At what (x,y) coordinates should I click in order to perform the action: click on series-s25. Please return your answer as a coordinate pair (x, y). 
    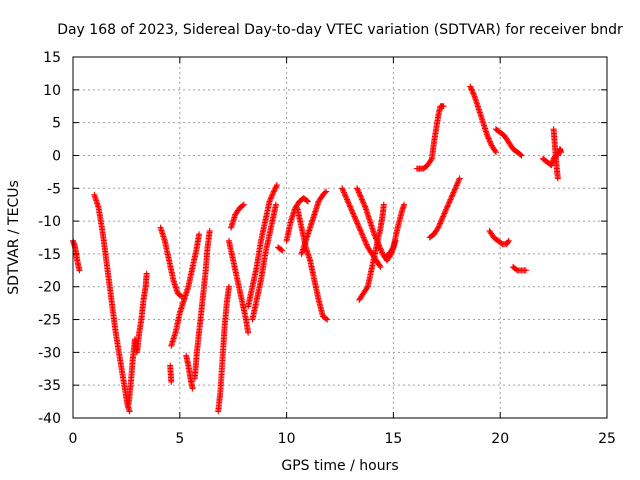
    Looking at the image, I should click on (508, 142).